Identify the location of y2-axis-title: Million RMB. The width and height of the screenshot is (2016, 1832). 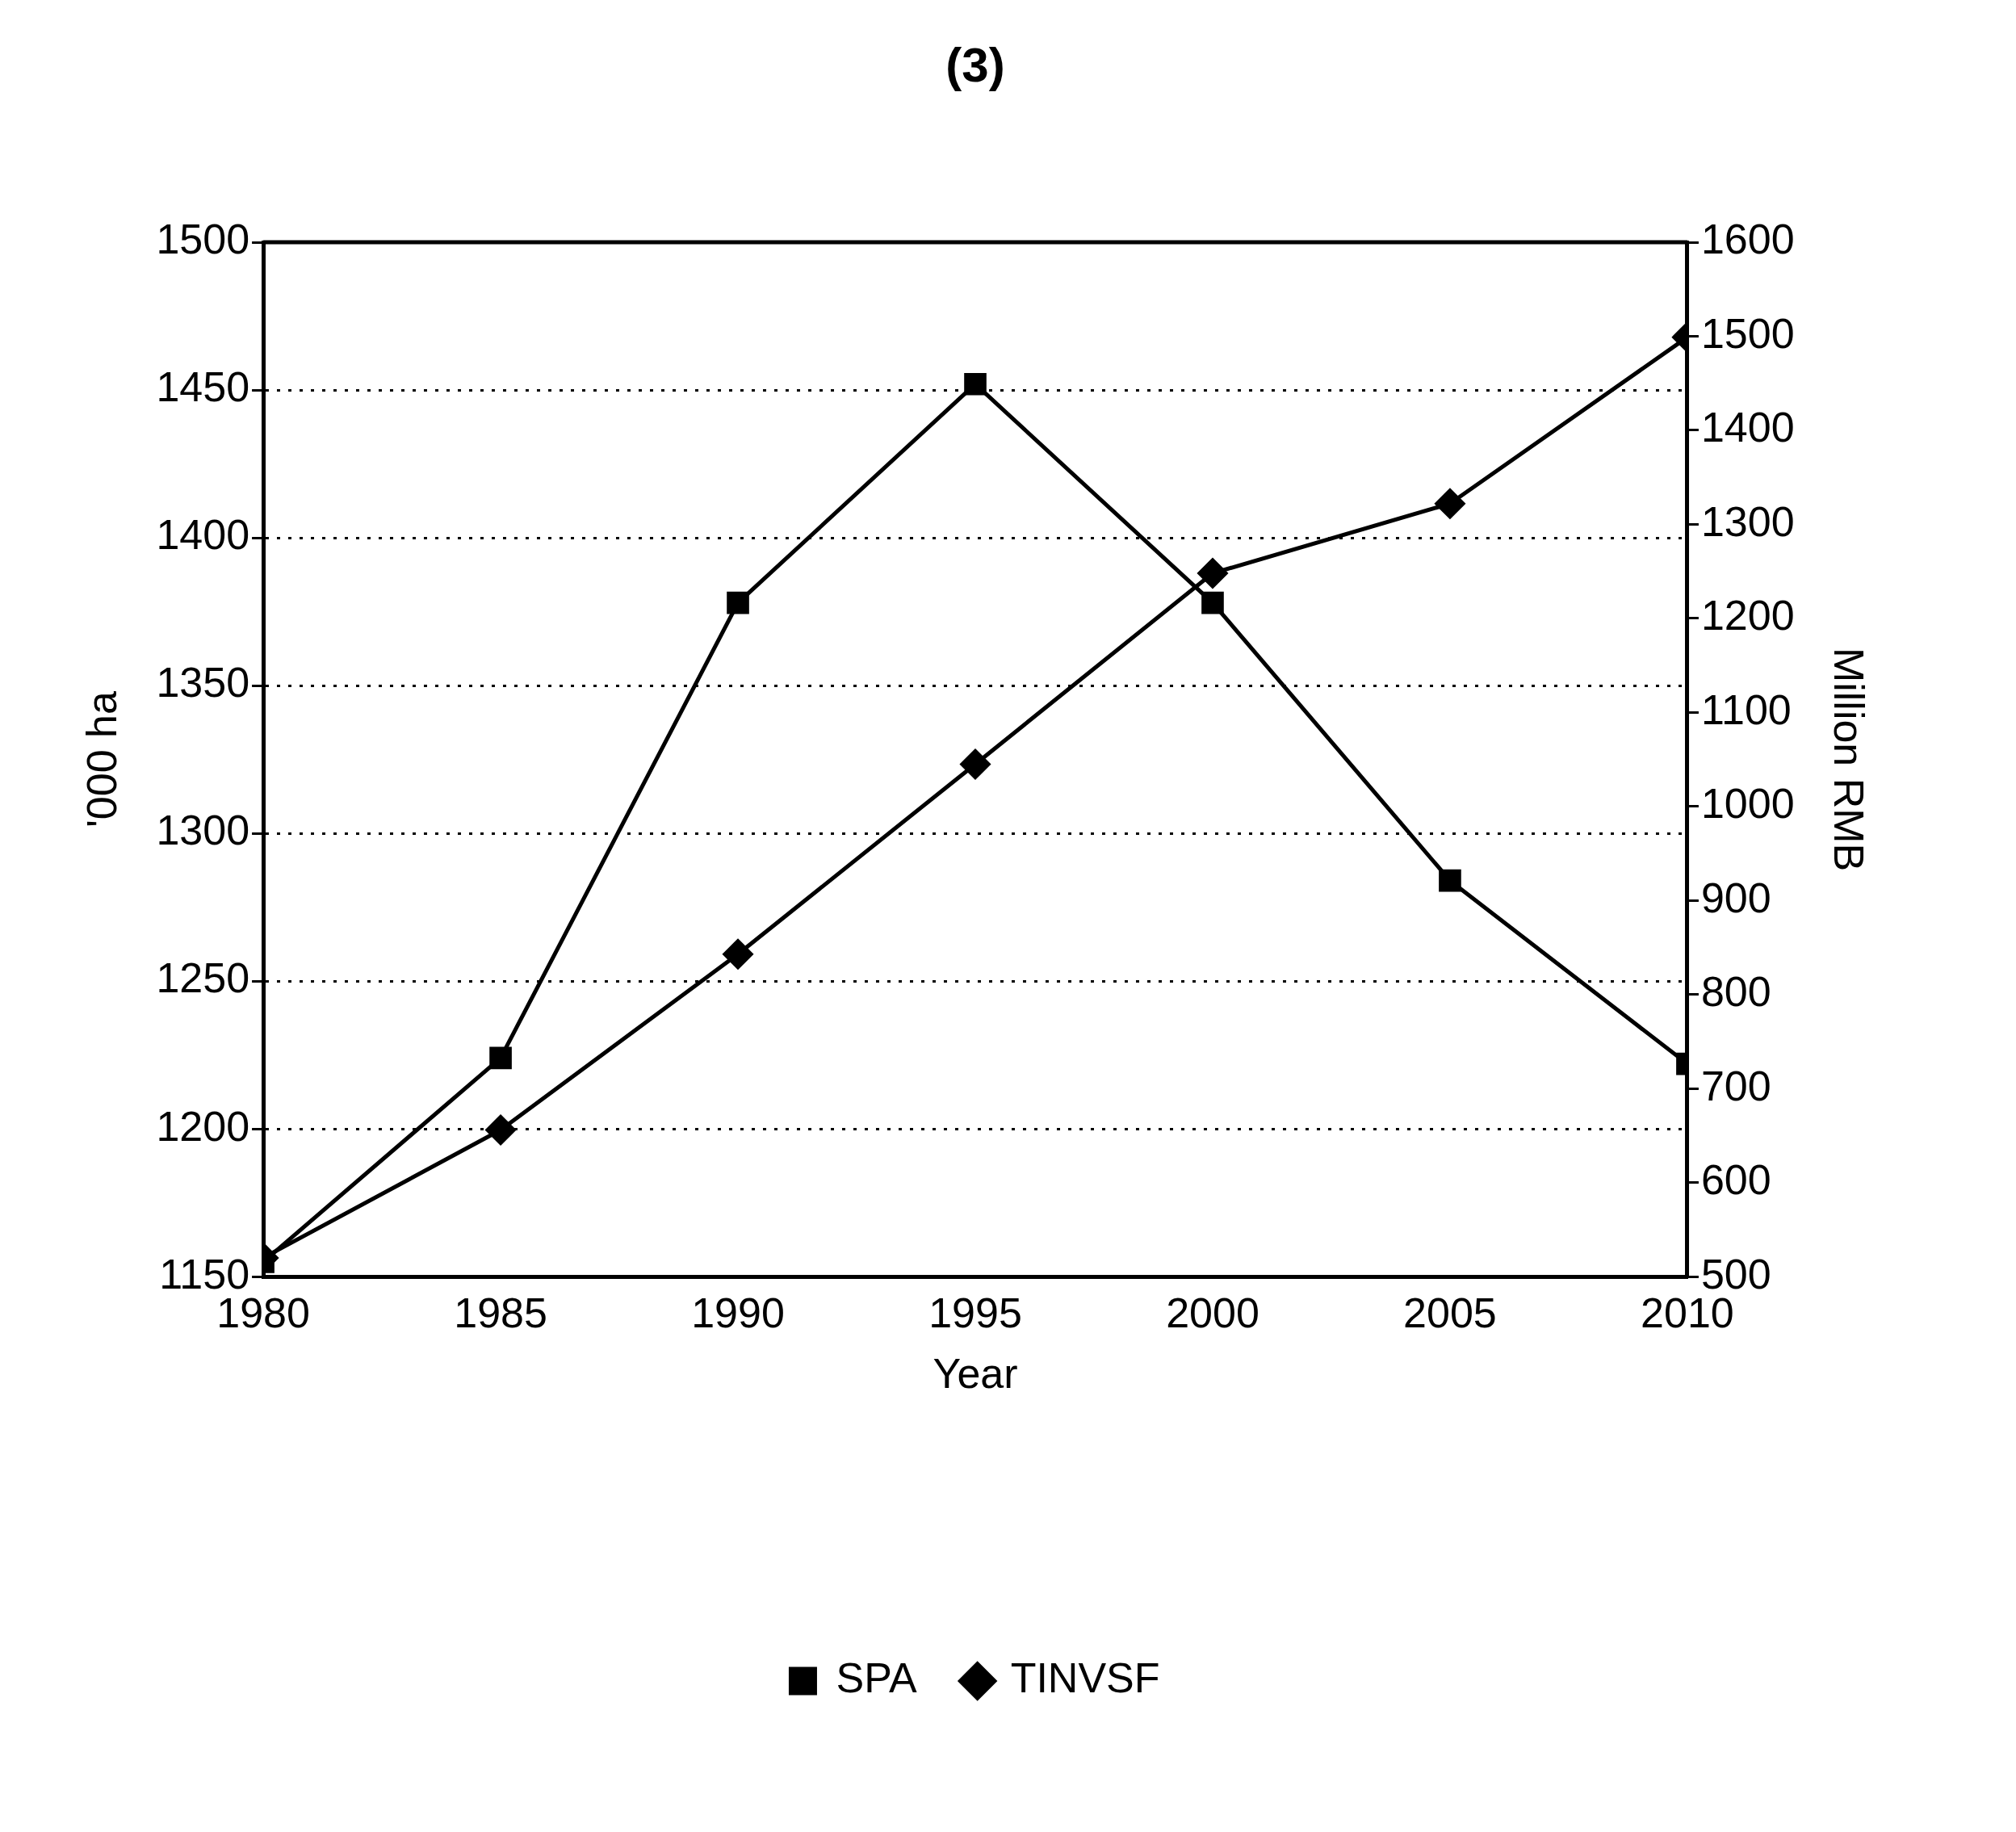
(1849, 760).